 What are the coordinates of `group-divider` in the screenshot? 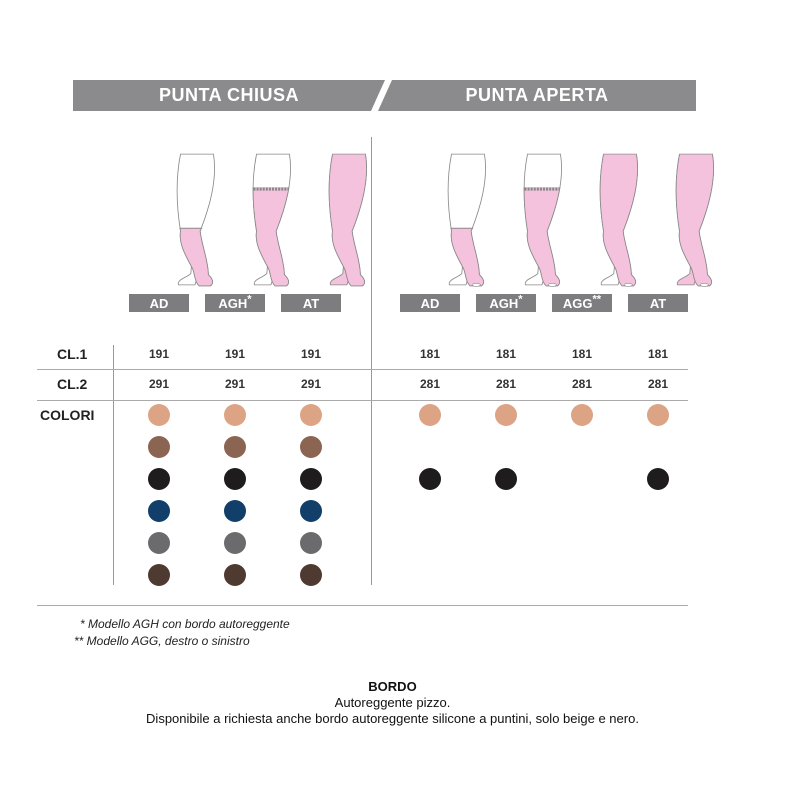 It's located at (371, 361).